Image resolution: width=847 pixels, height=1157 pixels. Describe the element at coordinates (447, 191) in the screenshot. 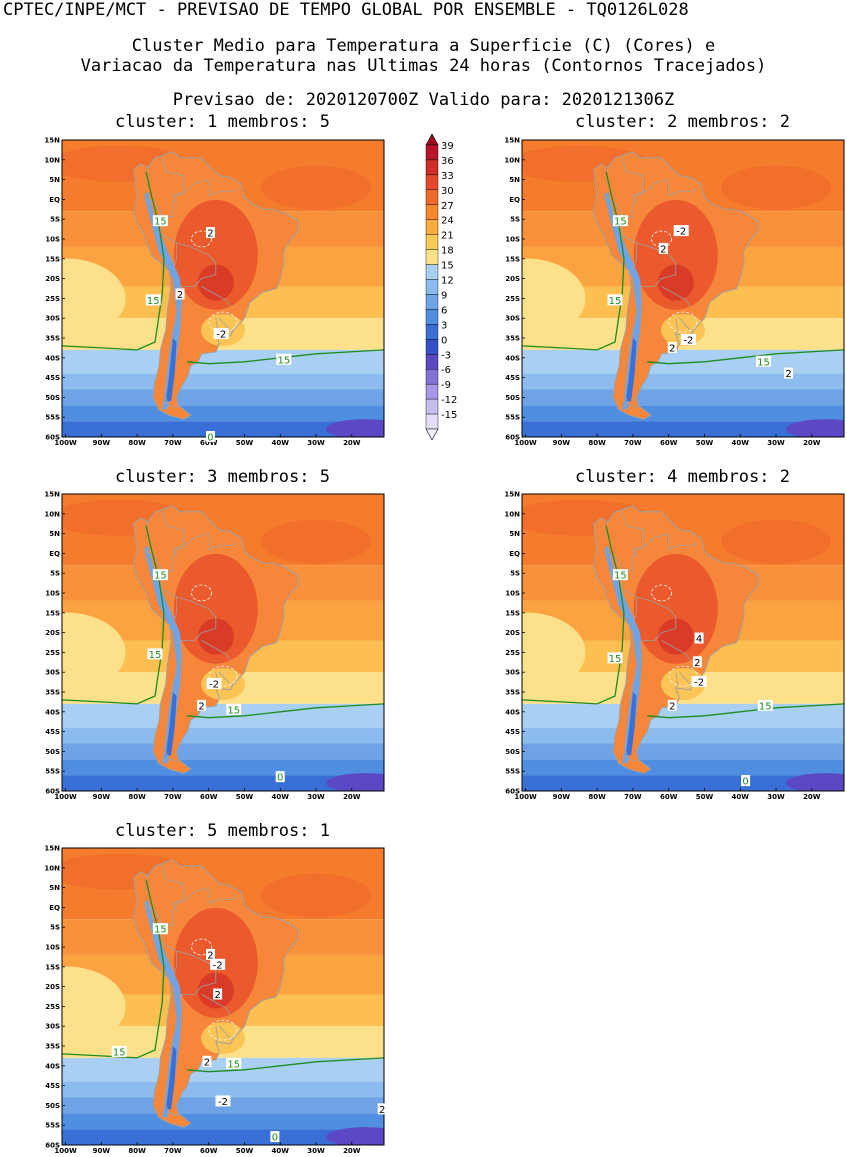

I see `colorbar-label: 30` at that location.